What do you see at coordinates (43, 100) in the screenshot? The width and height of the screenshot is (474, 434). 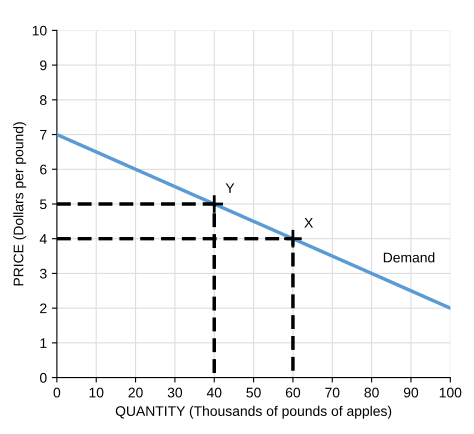 I see `y-tick-label: 8` at bounding box center [43, 100].